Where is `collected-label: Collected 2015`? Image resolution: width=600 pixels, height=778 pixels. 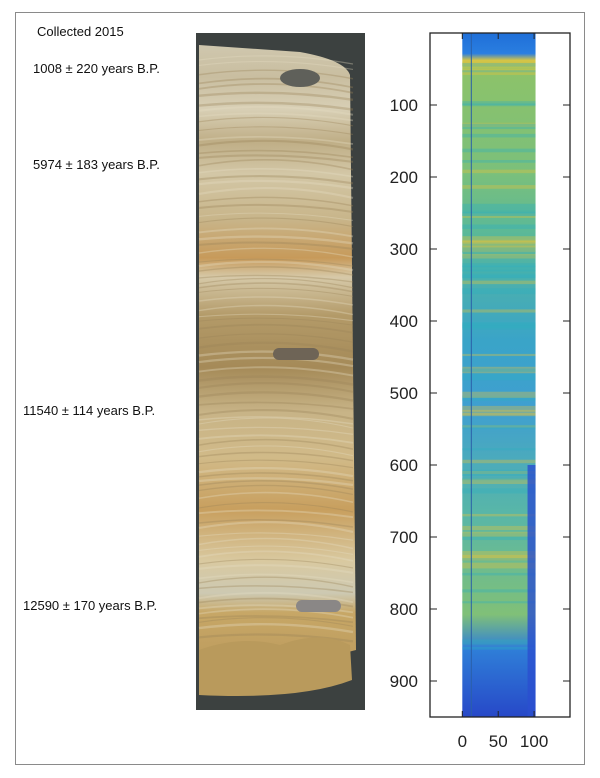 collected-label: Collected 2015 is located at coordinates (80, 31).